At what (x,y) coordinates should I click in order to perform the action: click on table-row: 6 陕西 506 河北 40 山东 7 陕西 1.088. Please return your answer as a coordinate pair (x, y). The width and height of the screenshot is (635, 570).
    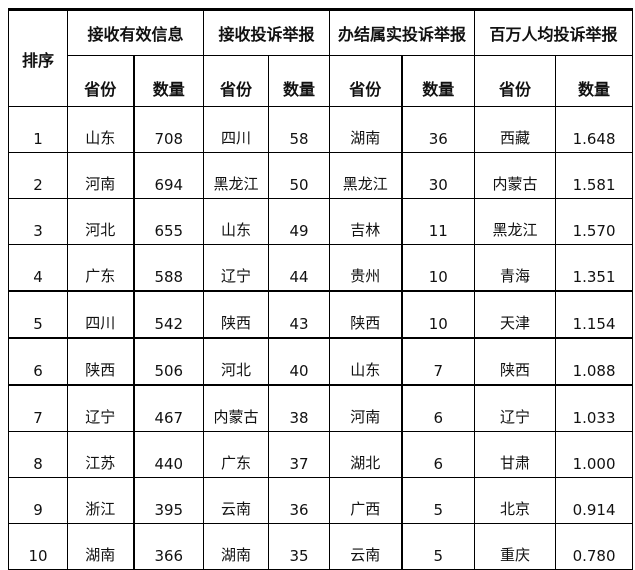
    Looking at the image, I should click on (321, 361).